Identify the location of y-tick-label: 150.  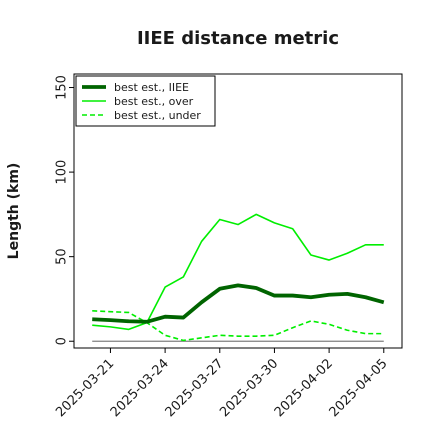
(62, 87).